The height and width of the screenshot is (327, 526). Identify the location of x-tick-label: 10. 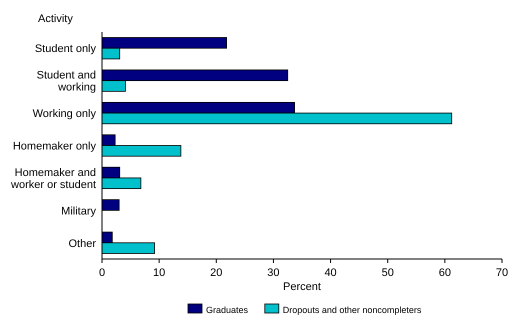
(159, 273).